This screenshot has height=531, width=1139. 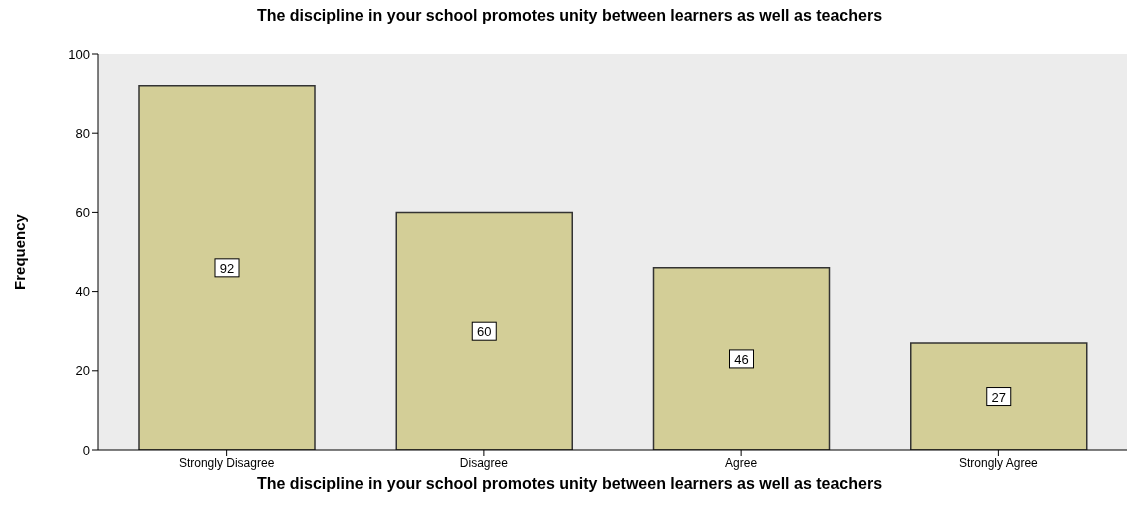 What do you see at coordinates (569, 483) in the screenshot?
I see `x-axis-title: The discipline in your school promotes unity between learners as well as teachers` at bounding box center [569, 483].